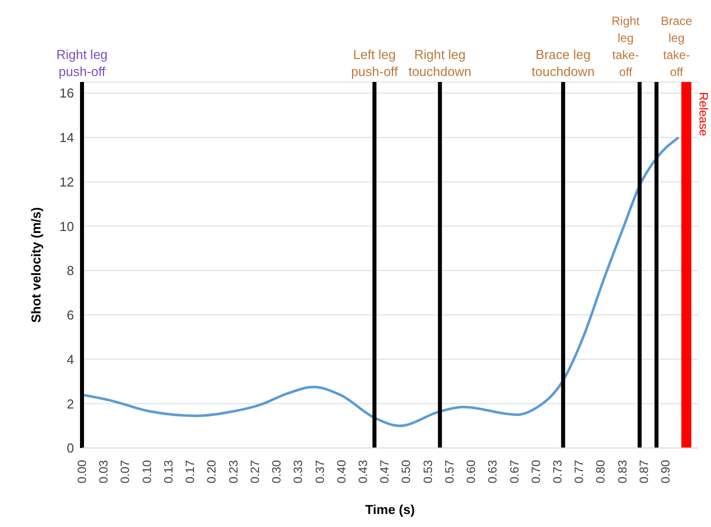 The image size is (711, 527). I want to click on x-tick-label: 0.67, so click(514, 472).